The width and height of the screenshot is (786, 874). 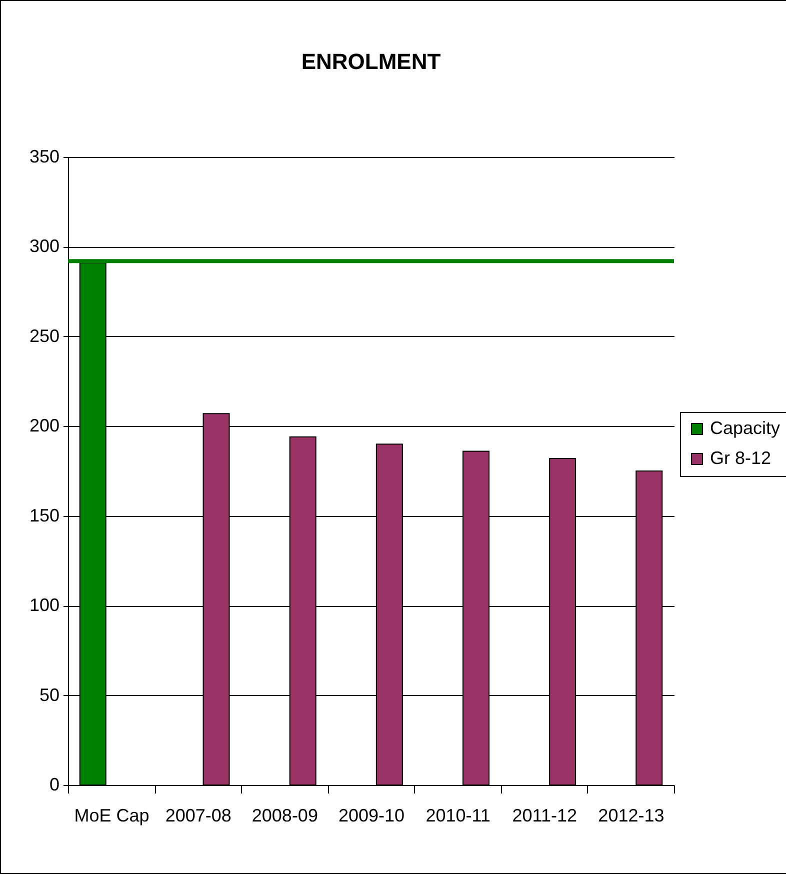 I want to click on x-tick-label: MoE Cap, so click(x=112, y=816).